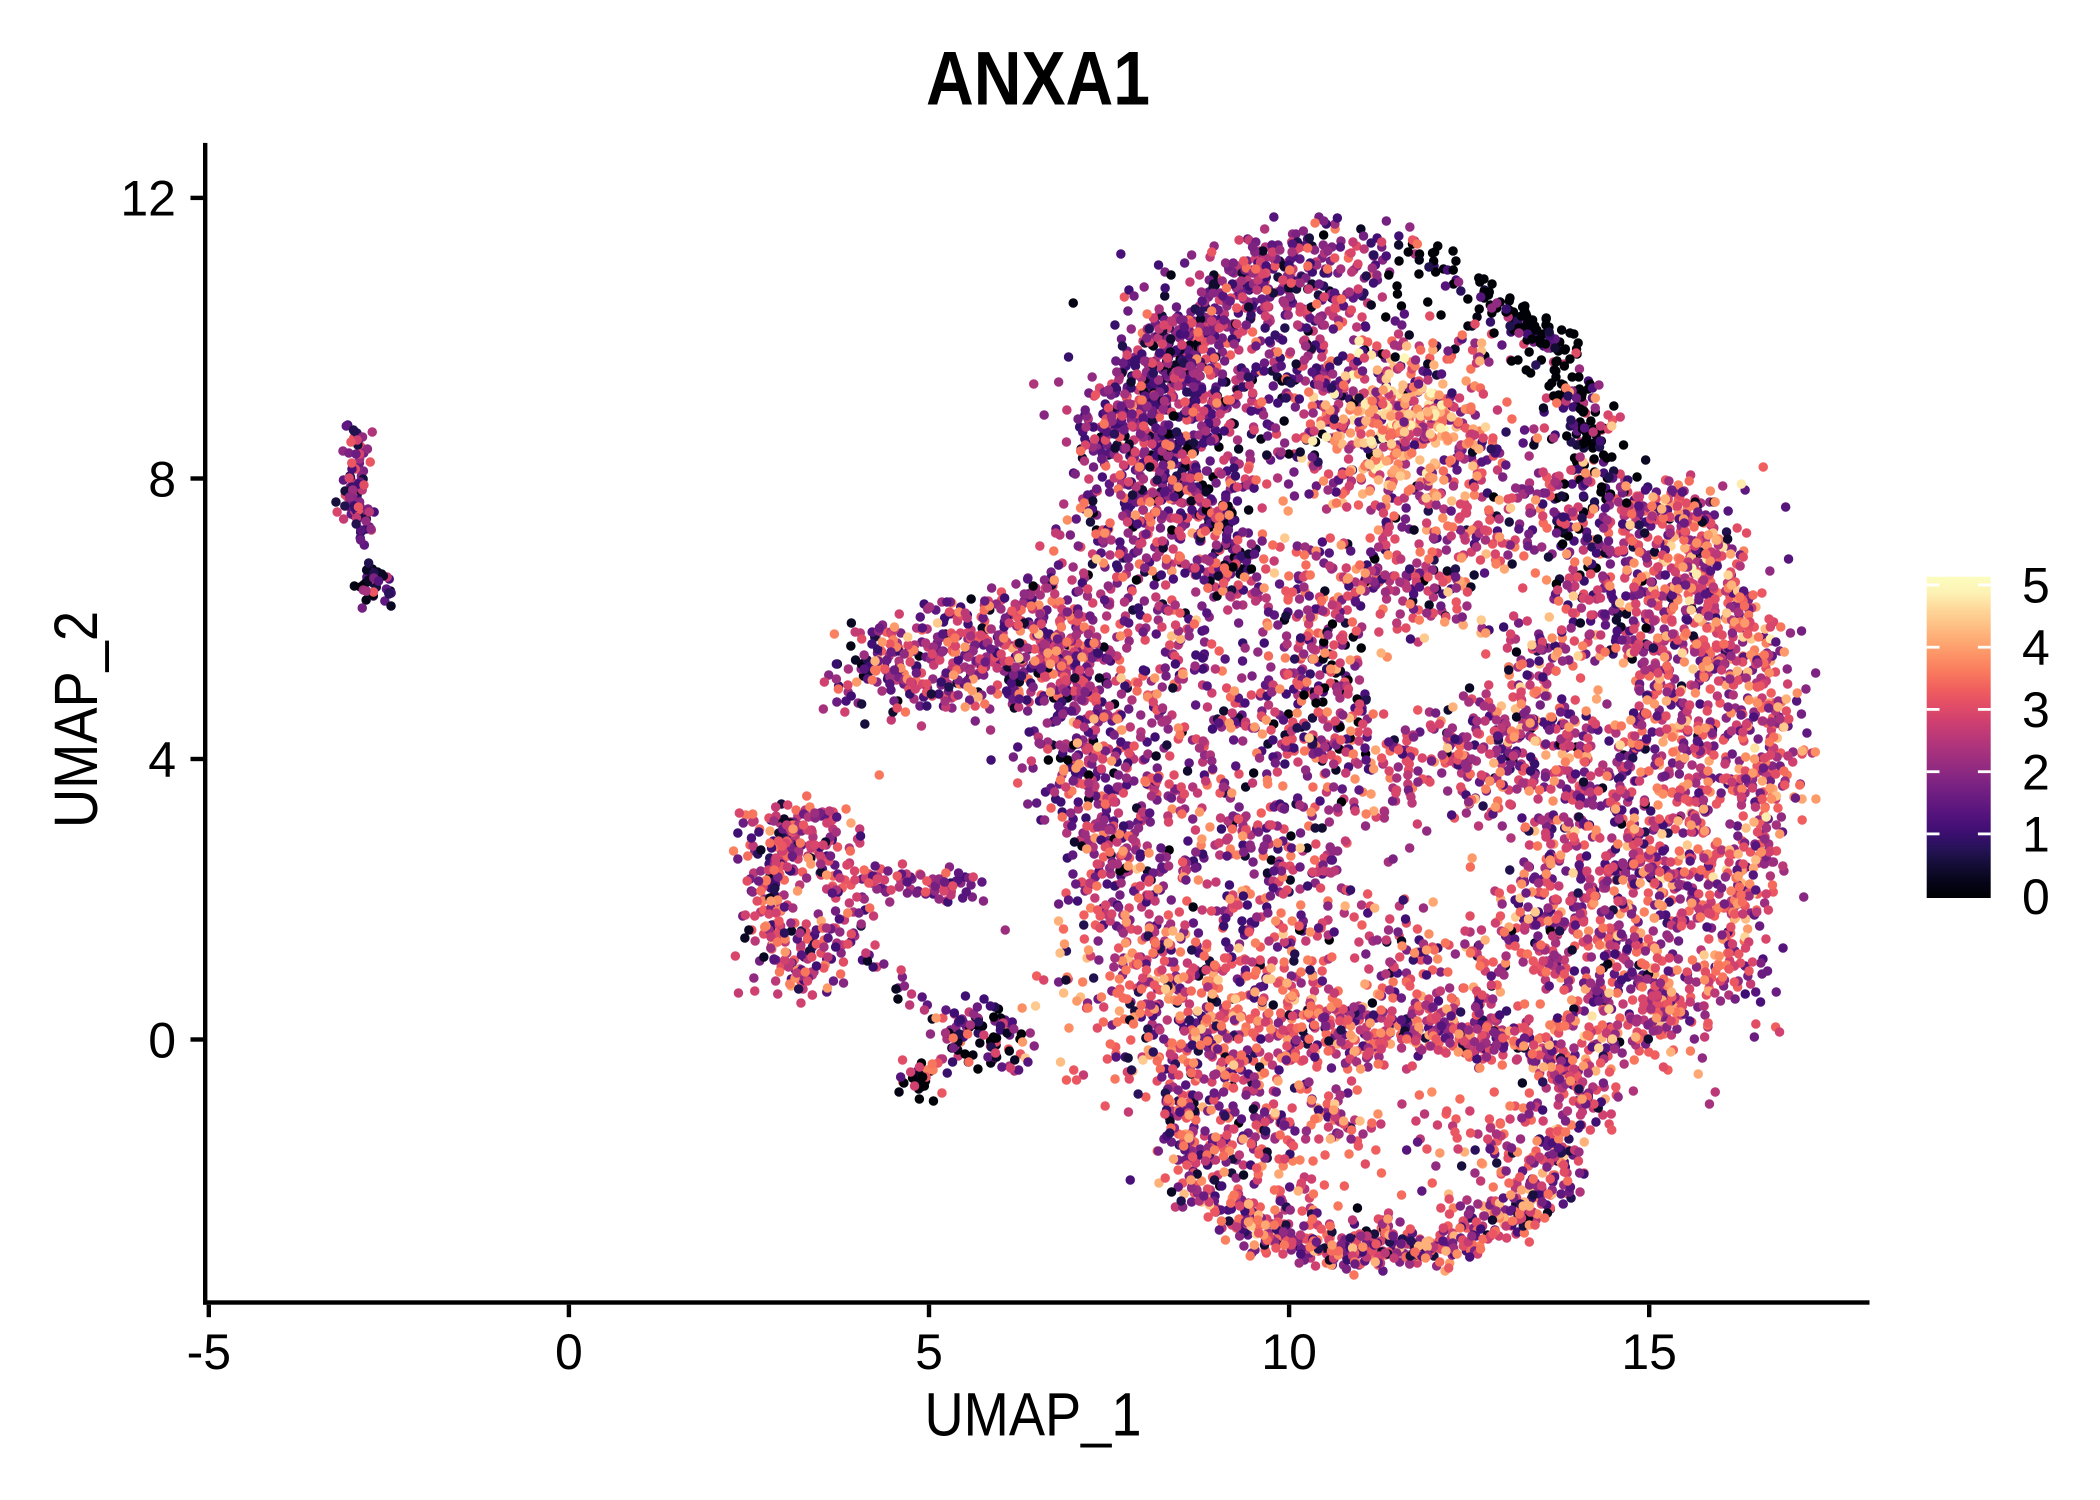  Describe the element at coordinates (148, 199) in the screenshot. I see `svg-text: 12` at that location.